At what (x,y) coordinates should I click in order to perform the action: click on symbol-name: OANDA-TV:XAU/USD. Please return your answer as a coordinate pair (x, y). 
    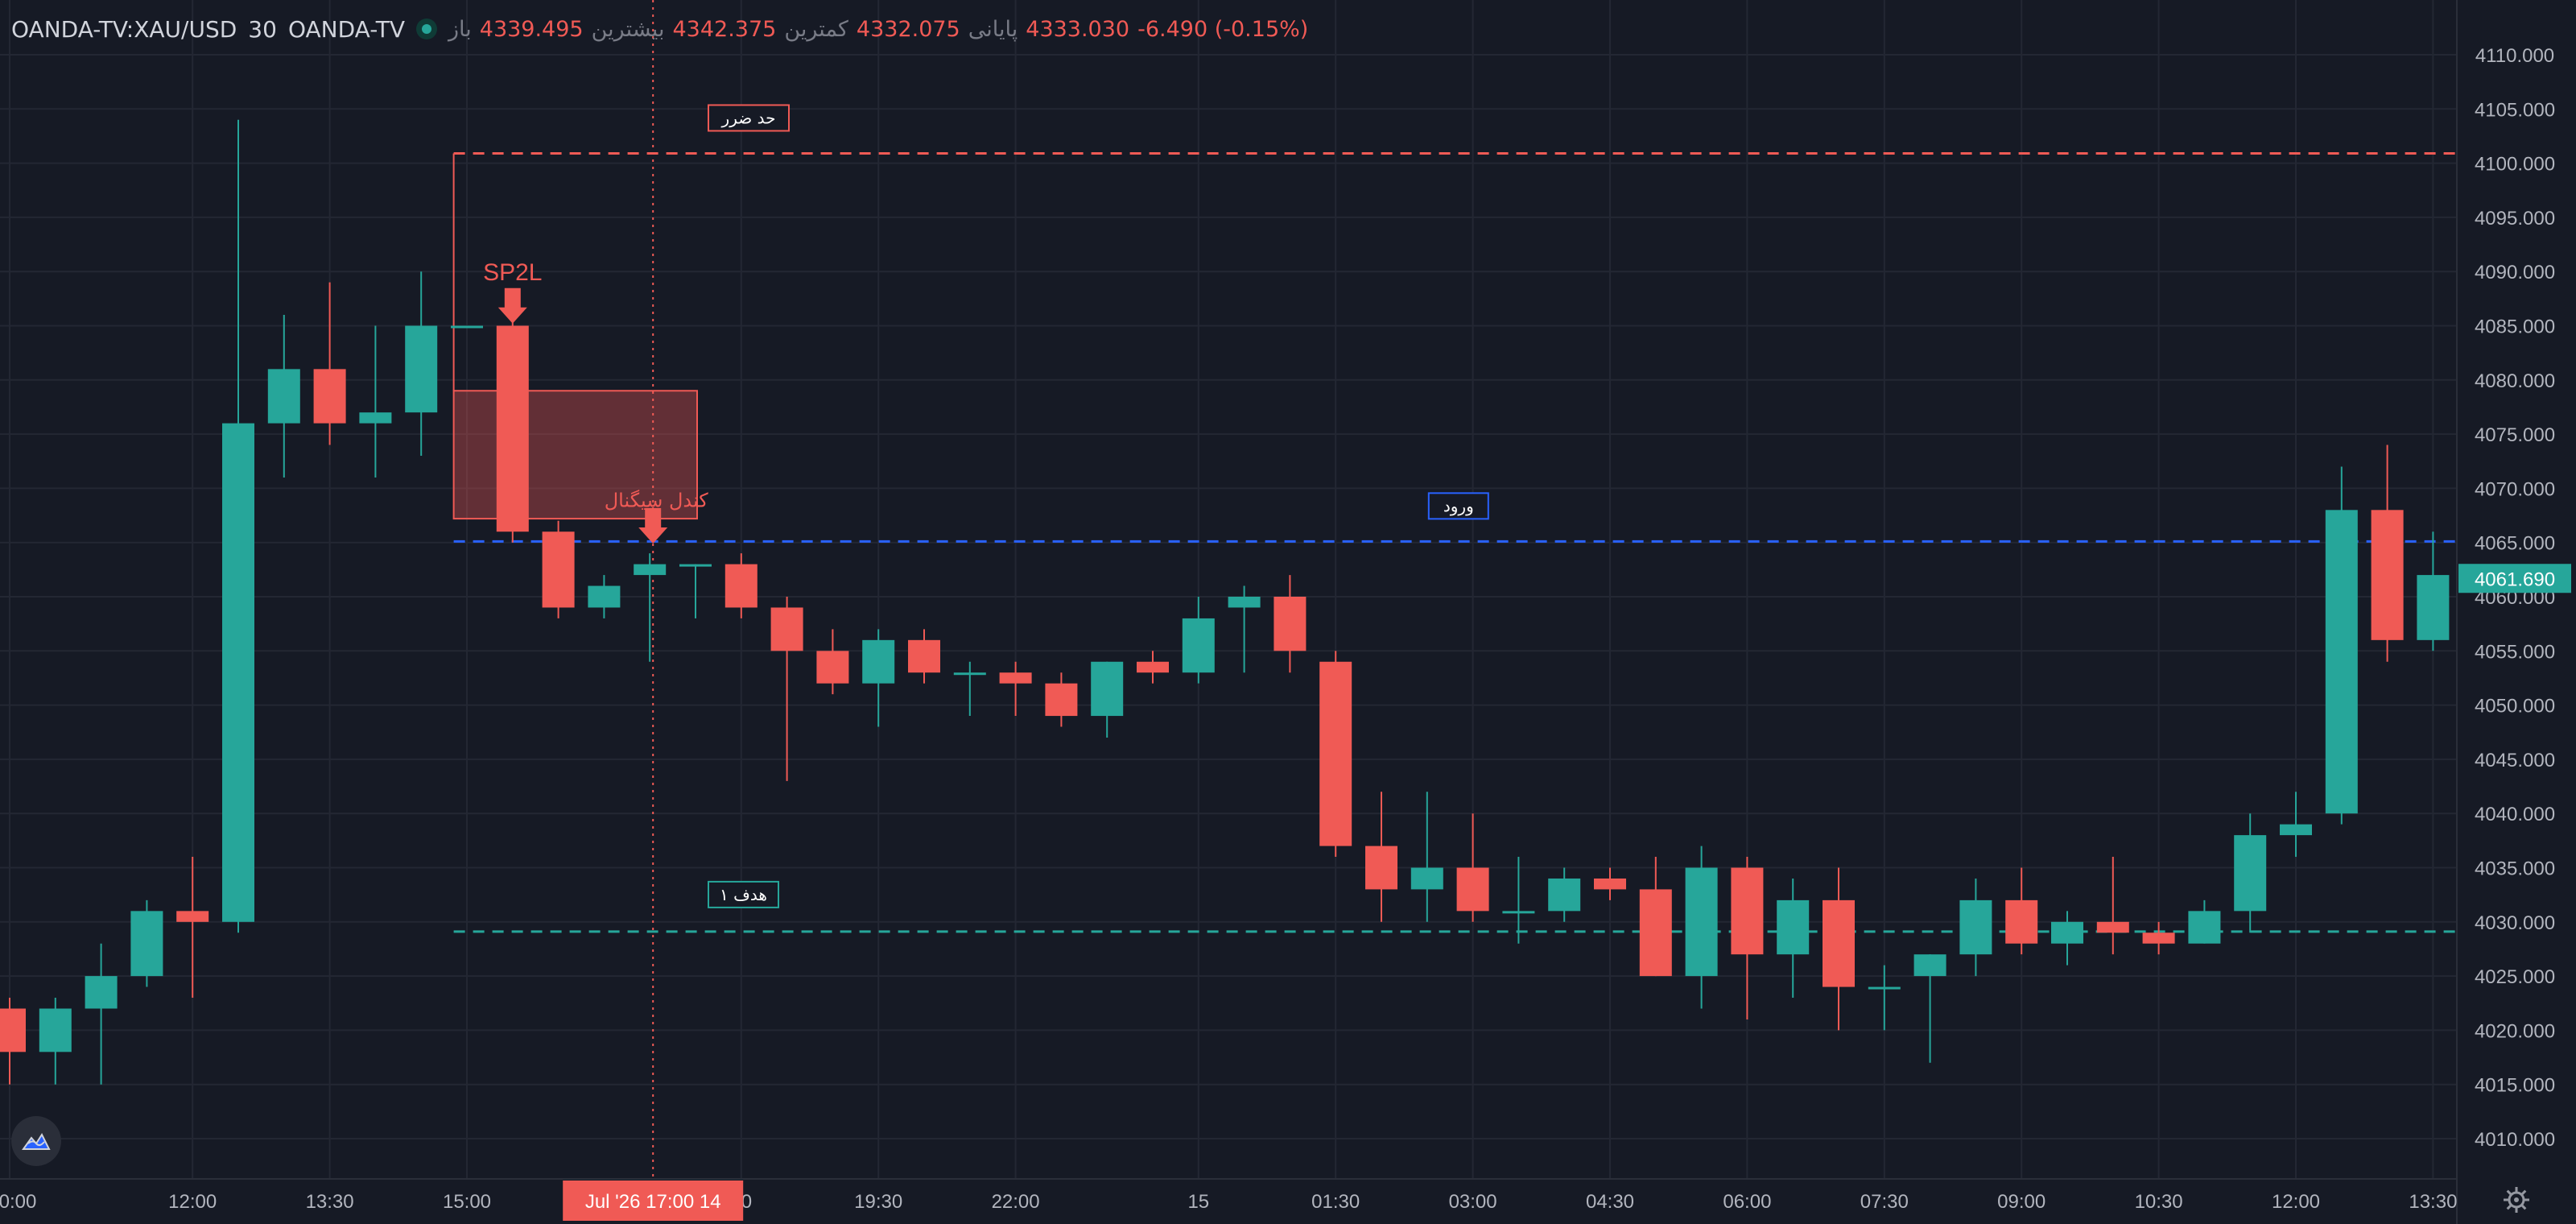
    Looking at the image, I should click on (124, 29).